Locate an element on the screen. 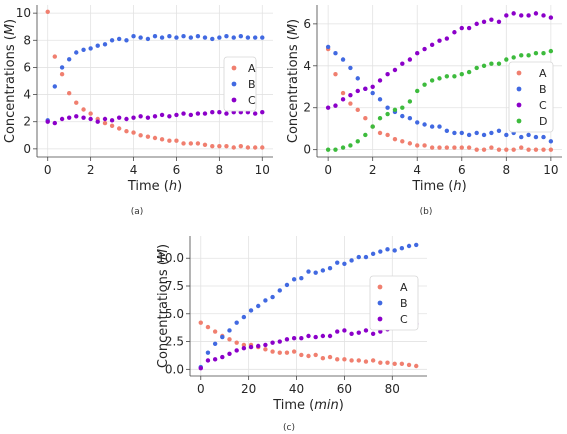  legend-frame is located at coordinates (394, 303).